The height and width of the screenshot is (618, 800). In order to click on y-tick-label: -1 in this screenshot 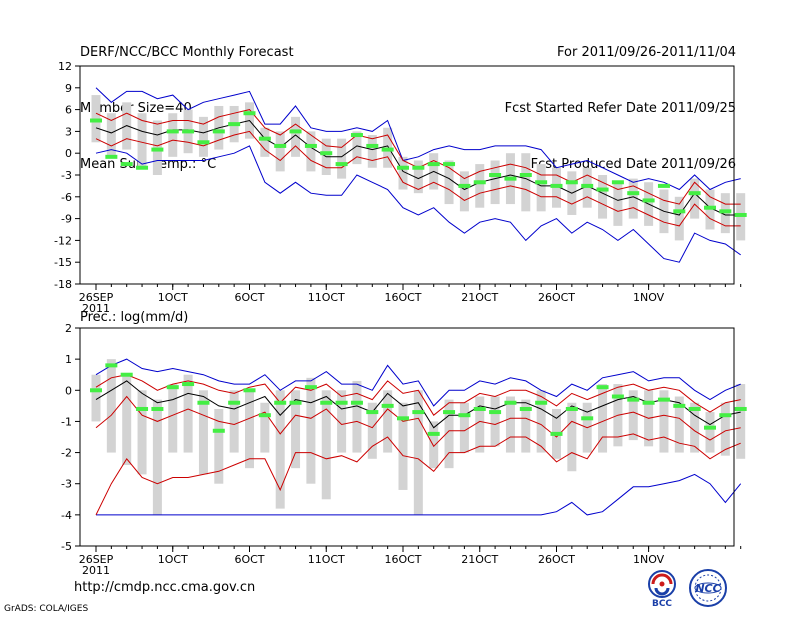, I will do `click(66, 421)`.